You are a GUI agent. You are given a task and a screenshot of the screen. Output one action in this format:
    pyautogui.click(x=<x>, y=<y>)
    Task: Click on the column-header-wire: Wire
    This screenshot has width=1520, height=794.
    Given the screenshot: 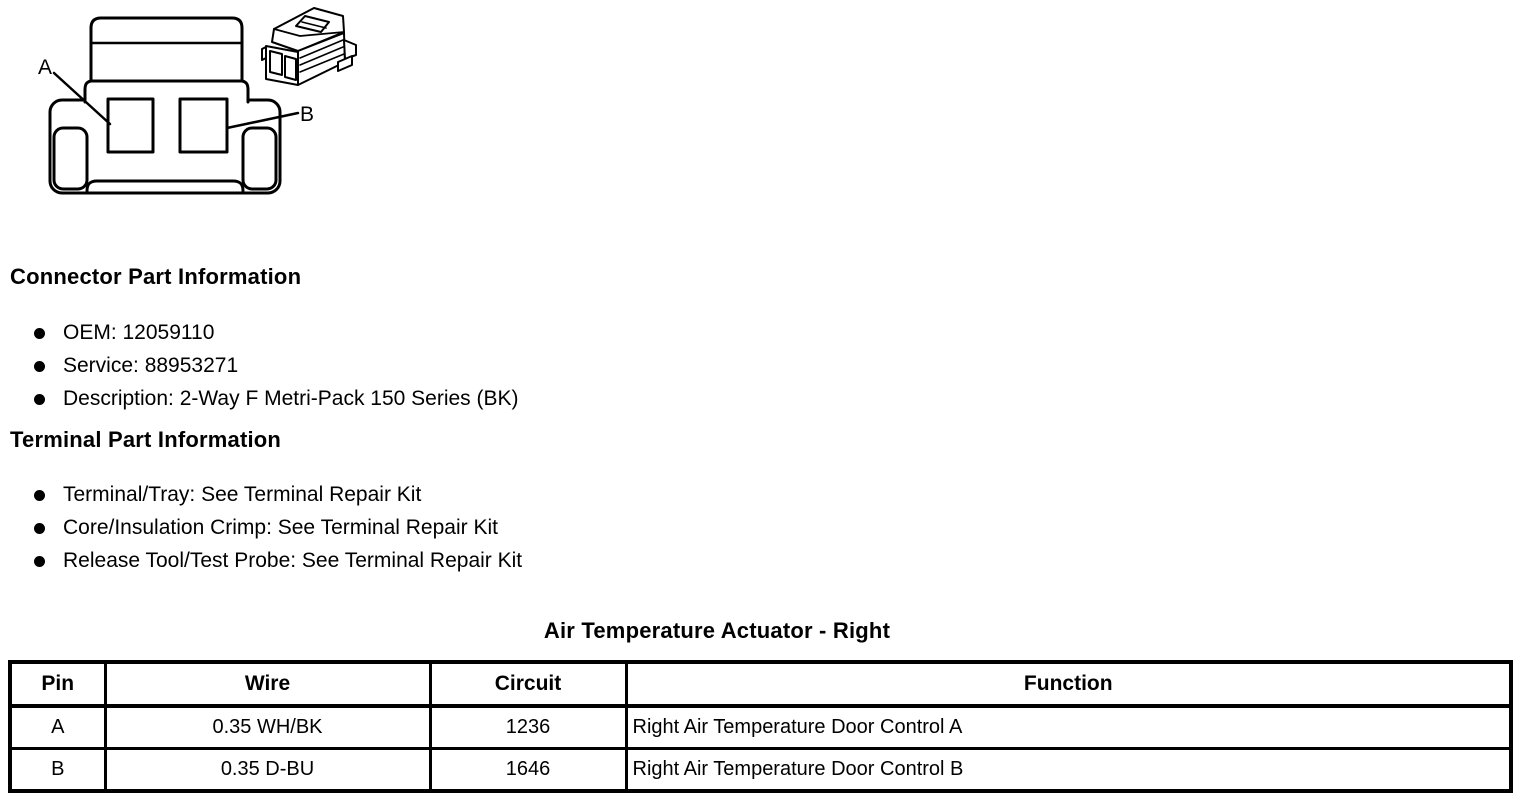 What is the action you would take?
    pyautogui.click(x=267, y=684)
    